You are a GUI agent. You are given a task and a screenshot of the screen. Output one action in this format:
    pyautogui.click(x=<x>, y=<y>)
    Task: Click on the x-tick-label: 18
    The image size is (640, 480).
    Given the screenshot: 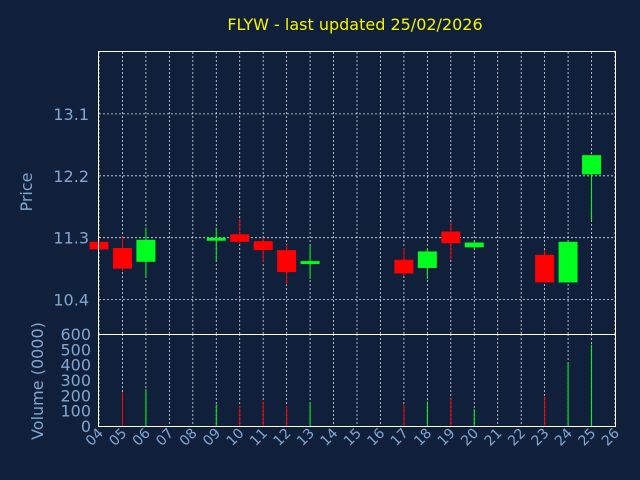 What is the action you would take?
    pyautogui.click(x=423, y=438)
    